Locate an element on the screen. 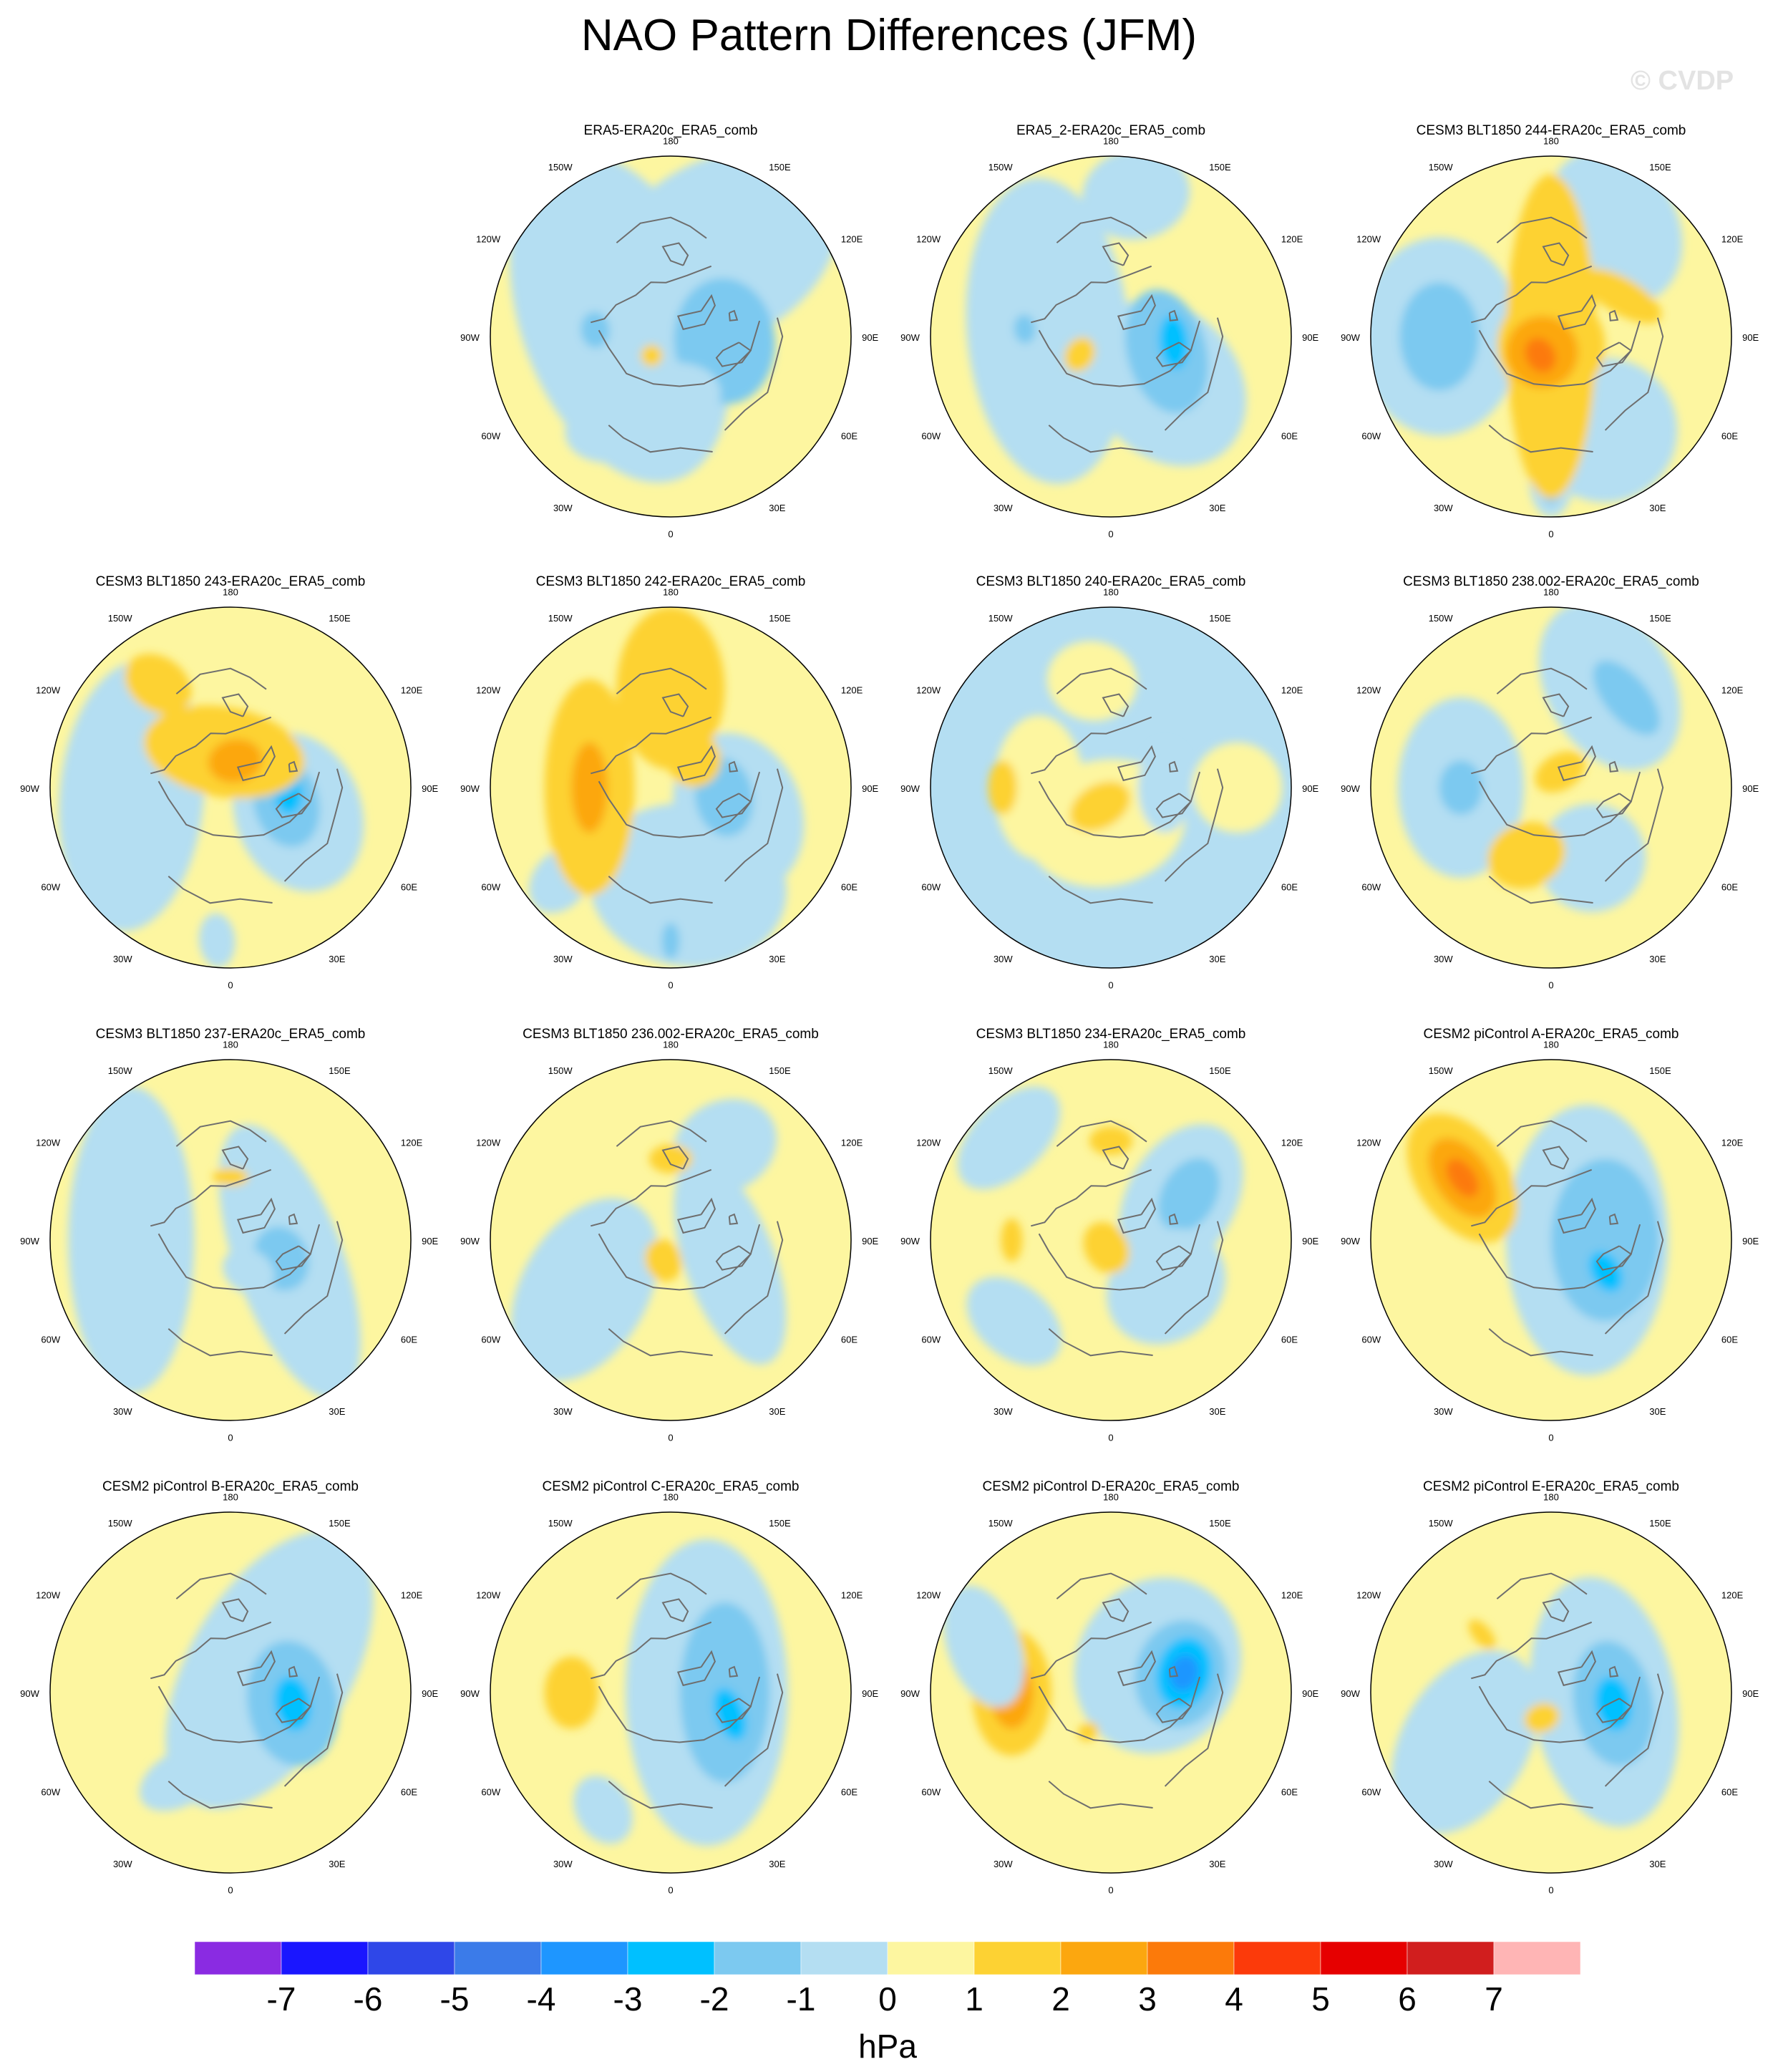 The height and width of the screenshot is (2072, 1778). panel-title: CESM3 BLT1850 237-ERA20c_ERA5_comb is located at coordinates (231, 1034).